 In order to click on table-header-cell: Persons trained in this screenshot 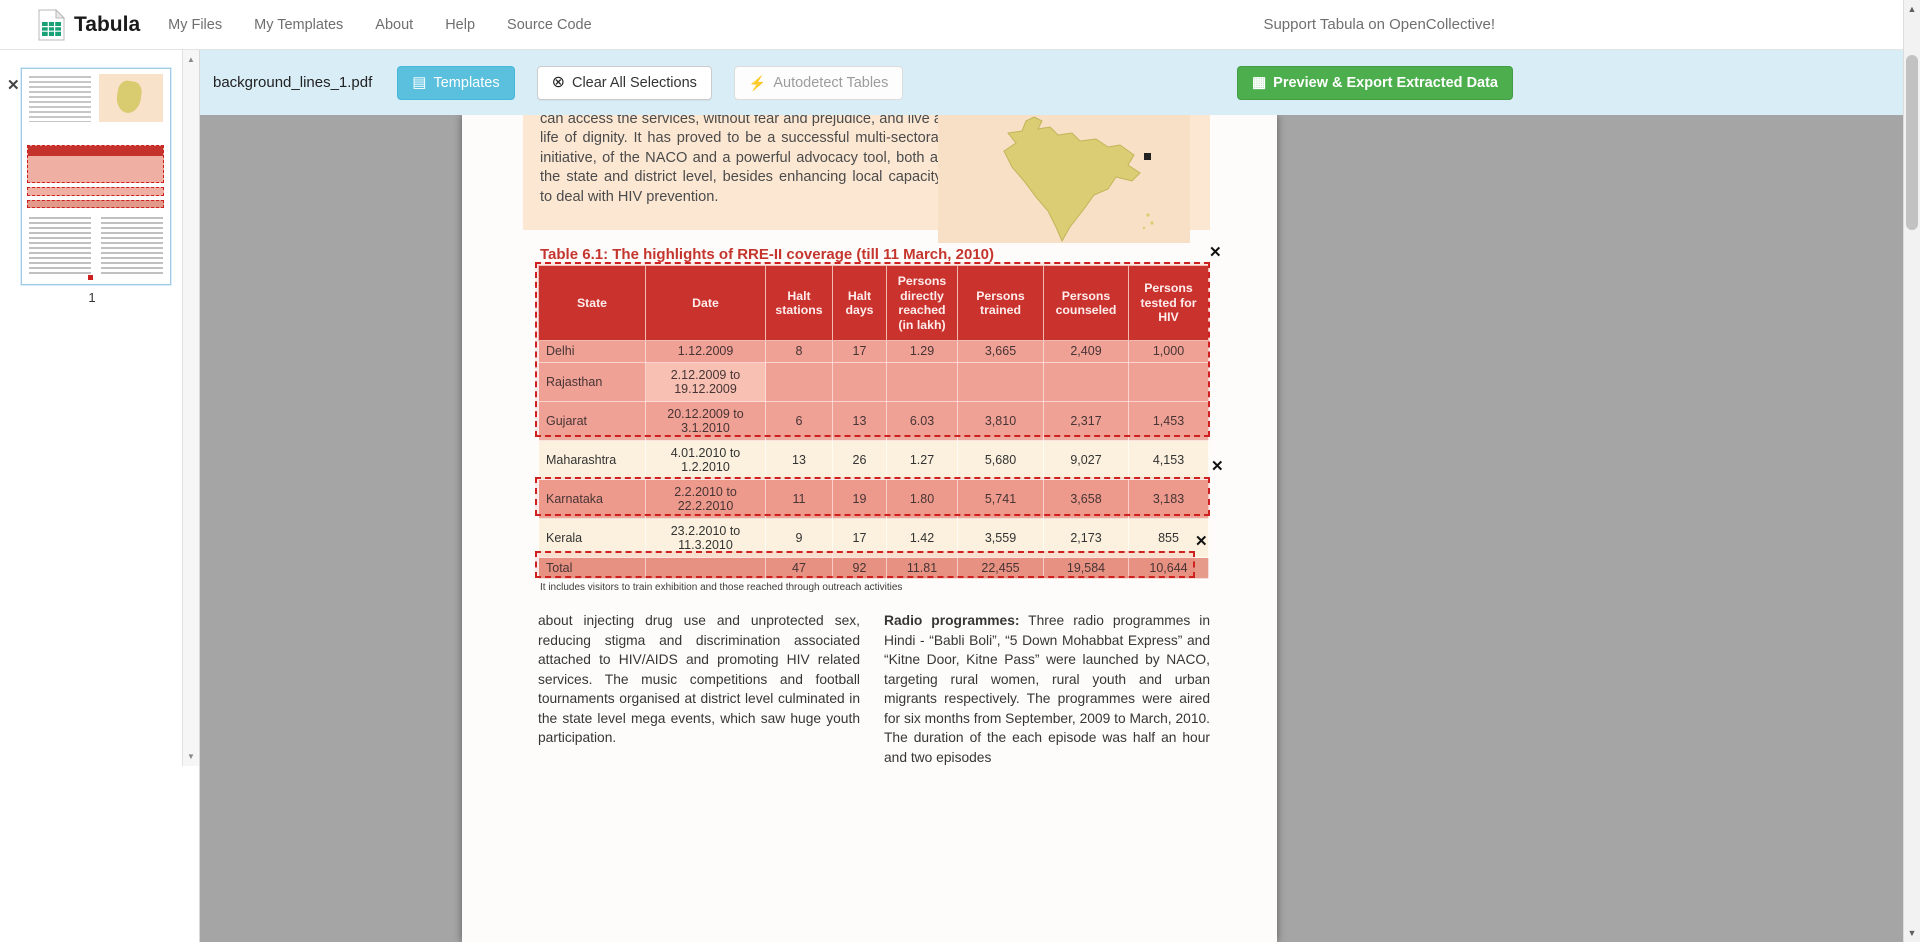, I will do `click(1000, 303)`.